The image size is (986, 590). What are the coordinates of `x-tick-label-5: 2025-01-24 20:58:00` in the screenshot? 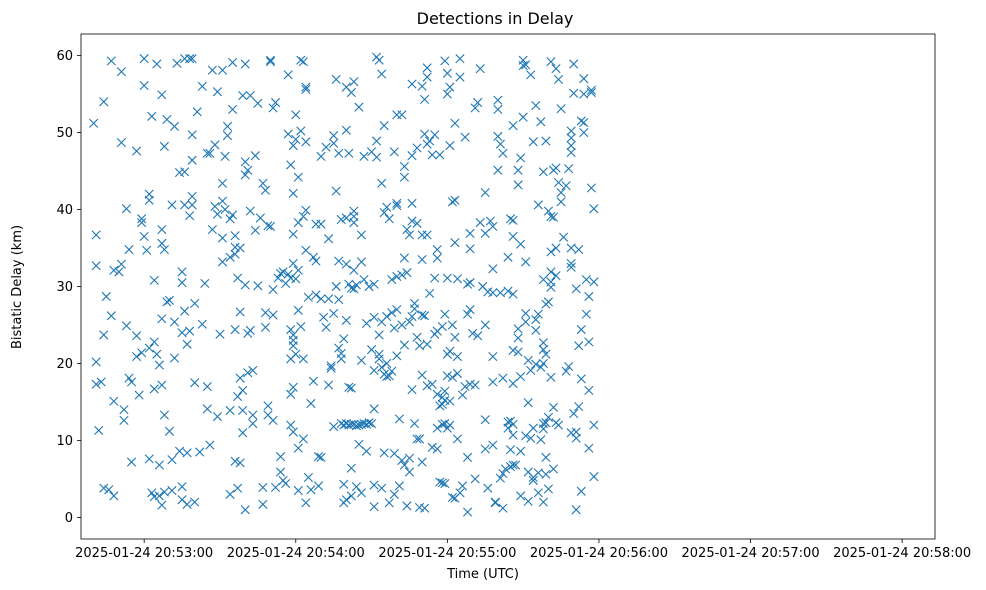 It's located at (902, 553).